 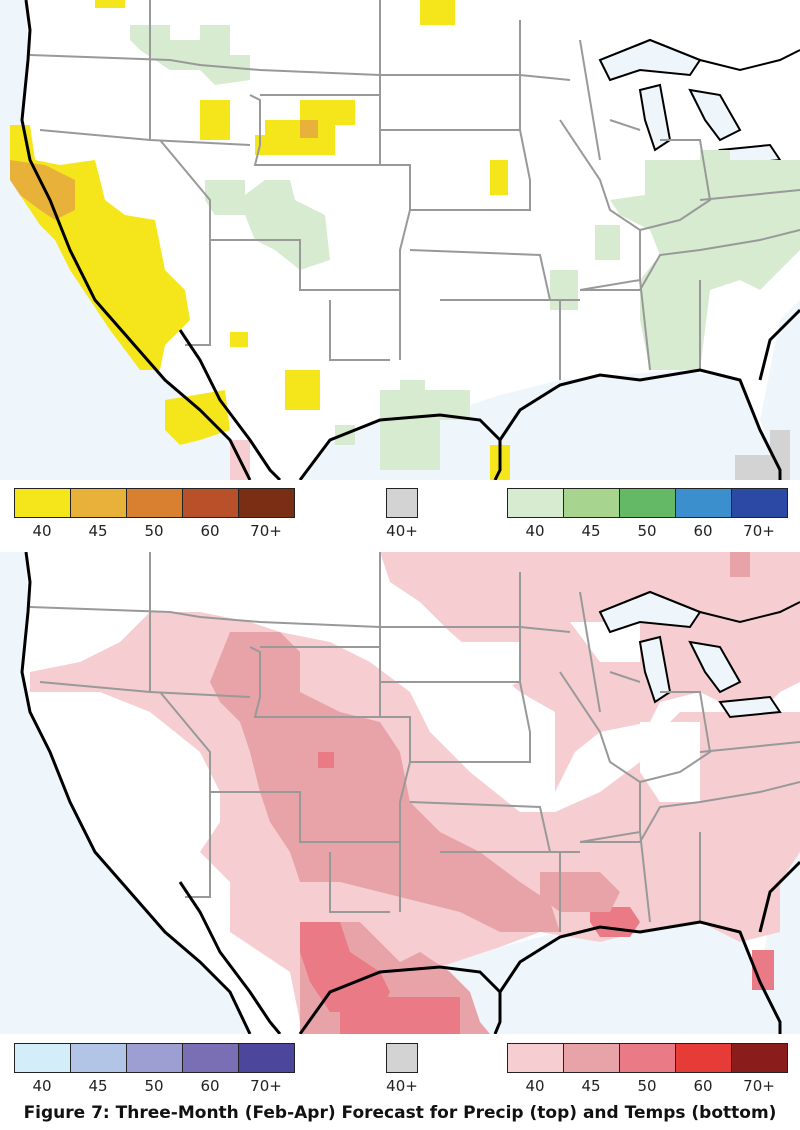 What do you see at coordinates (98, 1086) in the screenshot?
I see `temp-below-label: 45` at bounding box center [98, 1086].